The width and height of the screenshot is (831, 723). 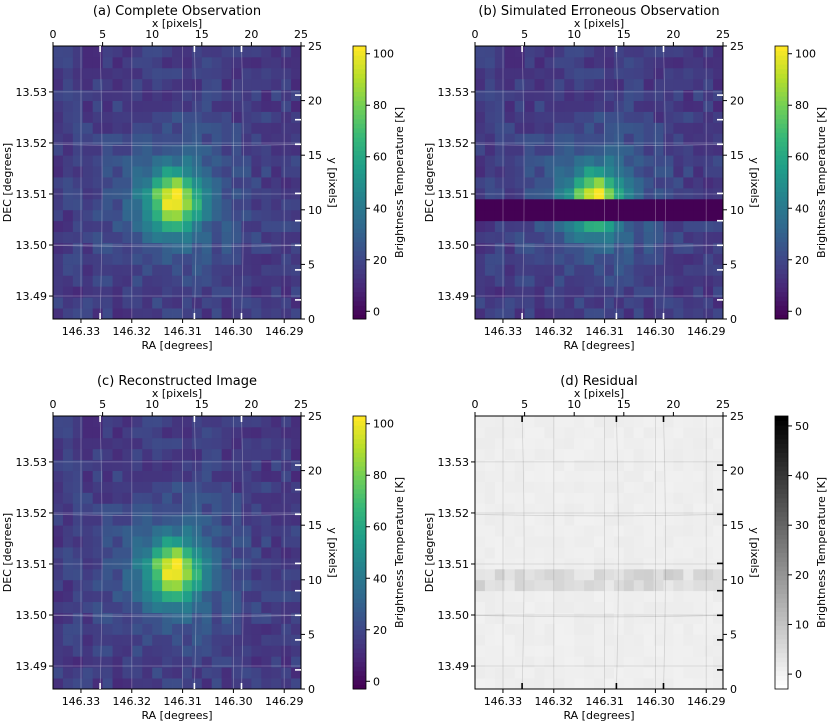 I want to click on ra-tick-label: 146.30, so click(x=655, y=331).